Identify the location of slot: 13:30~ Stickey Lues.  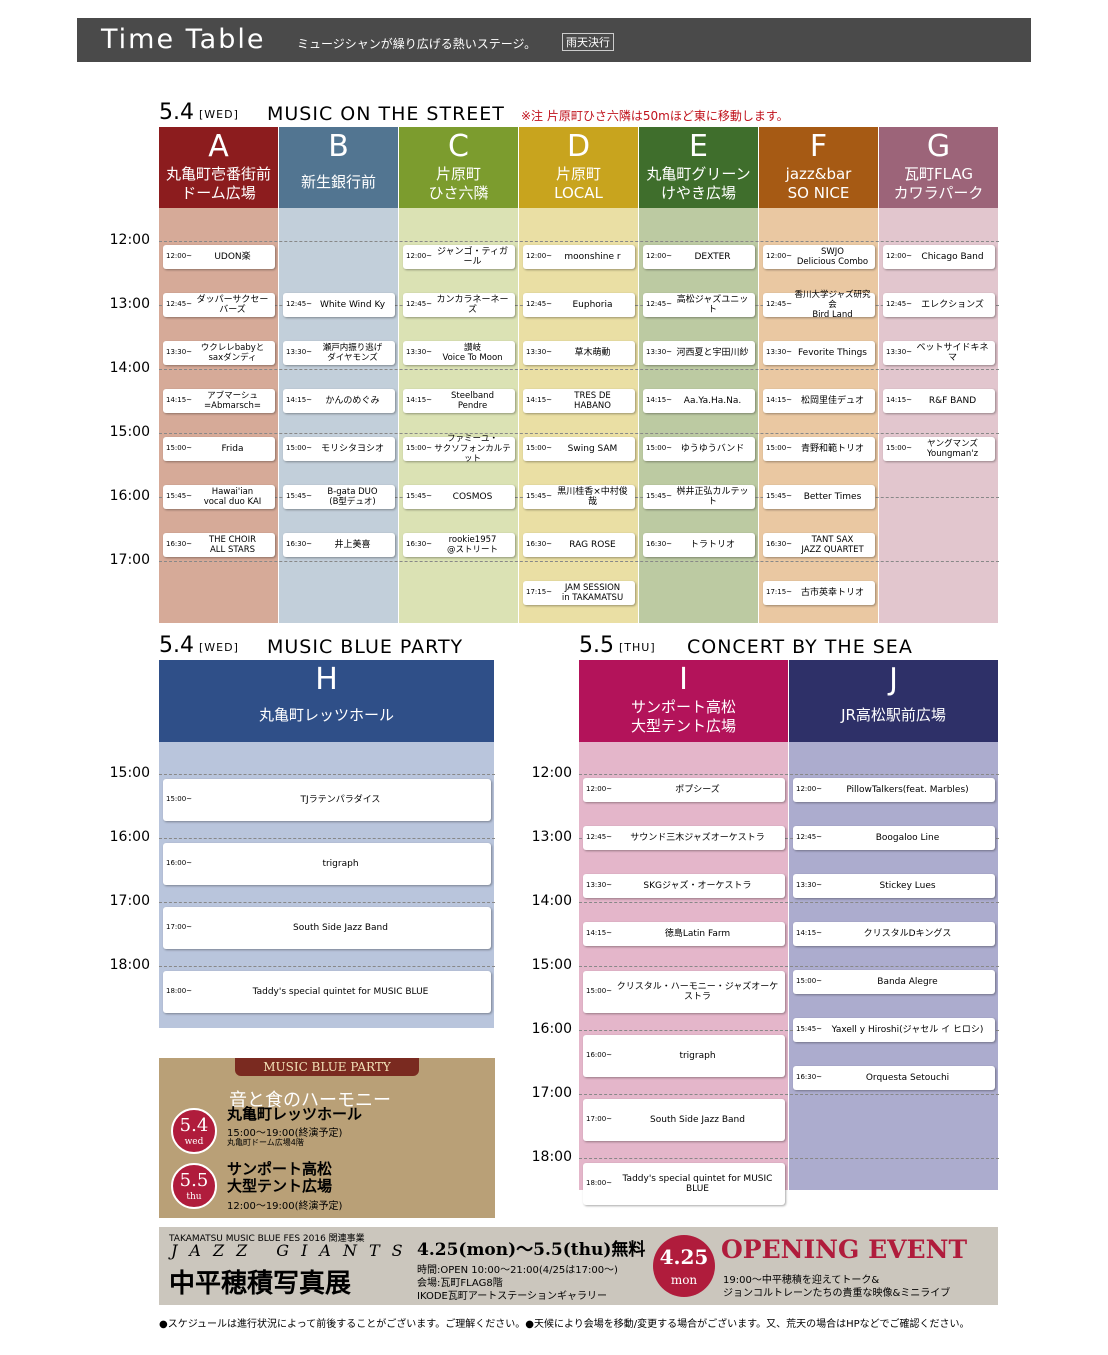
(894, 886).